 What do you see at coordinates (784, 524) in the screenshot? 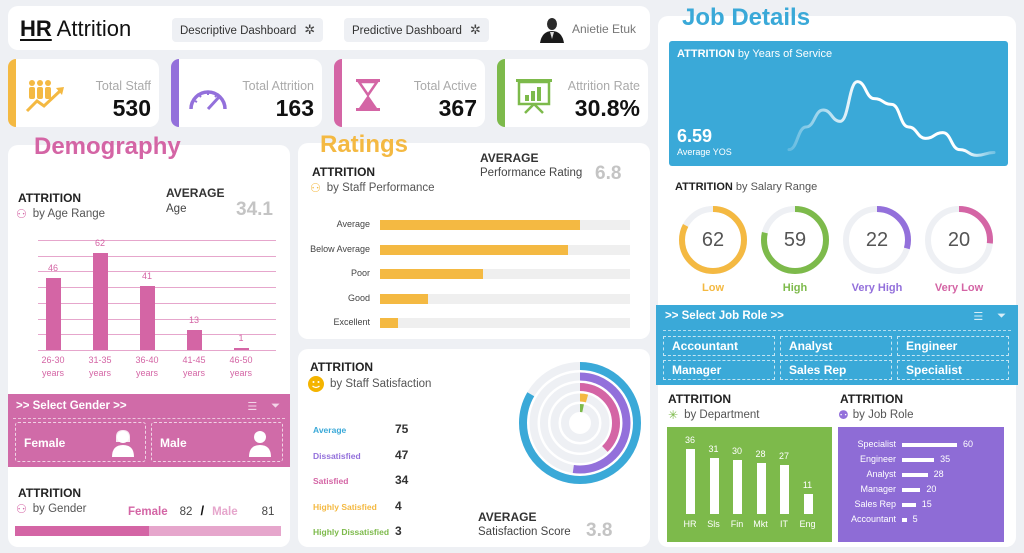
I see `department-category-label: IT` at bounding box center [784, 524].